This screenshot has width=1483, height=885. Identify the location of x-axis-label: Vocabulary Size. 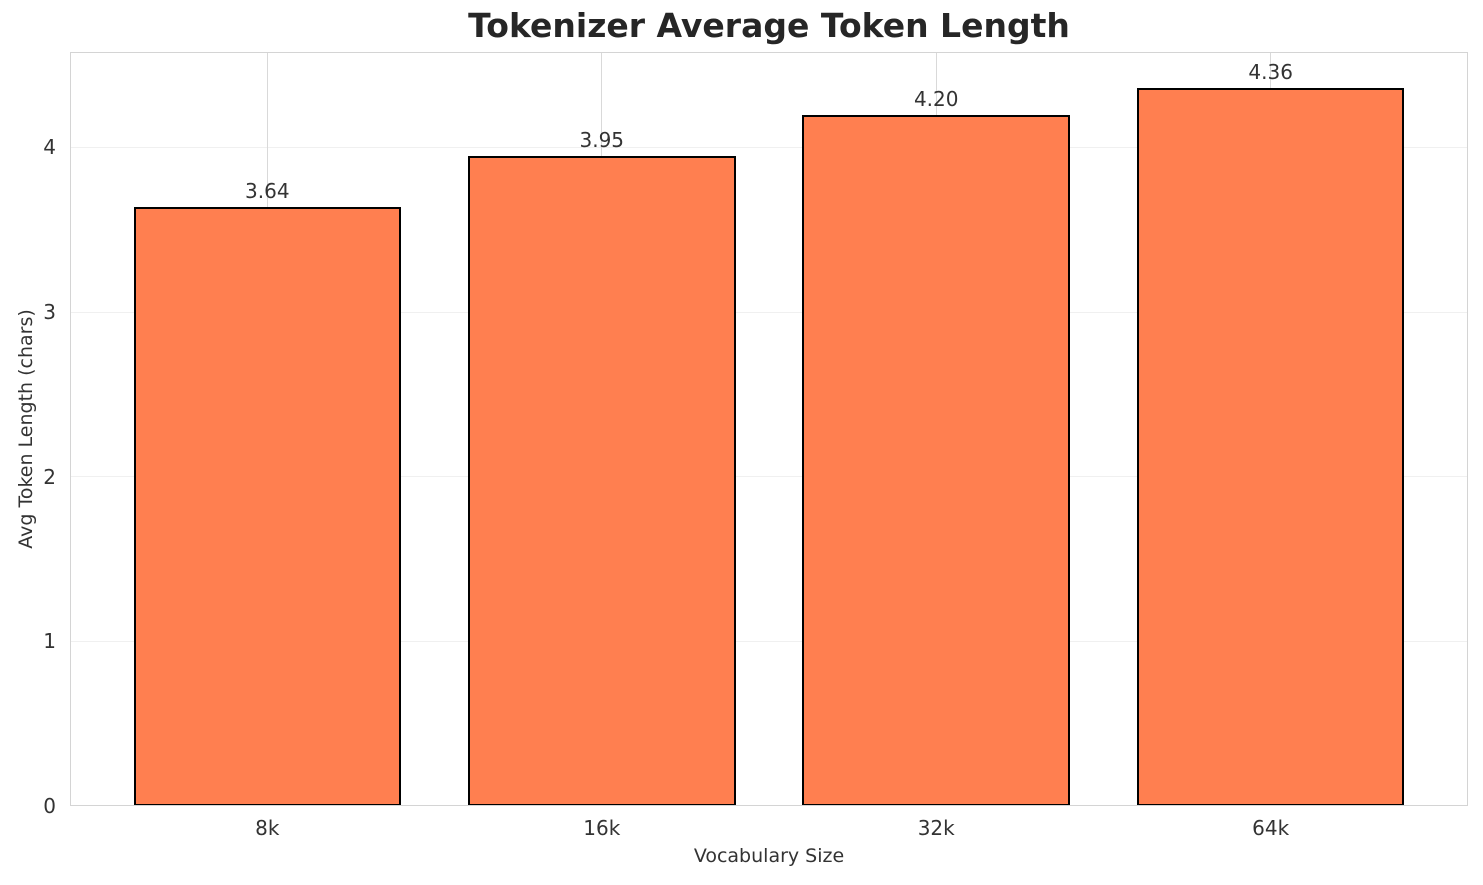
(769, 856).